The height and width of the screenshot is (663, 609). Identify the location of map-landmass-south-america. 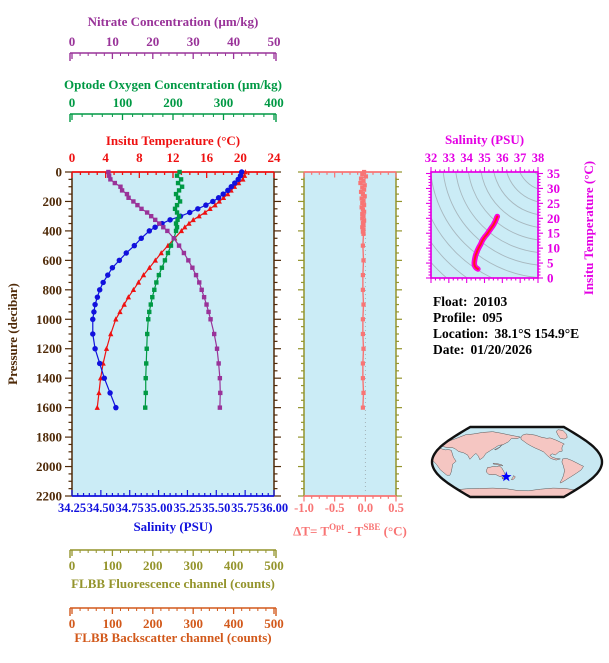
(571, 471).